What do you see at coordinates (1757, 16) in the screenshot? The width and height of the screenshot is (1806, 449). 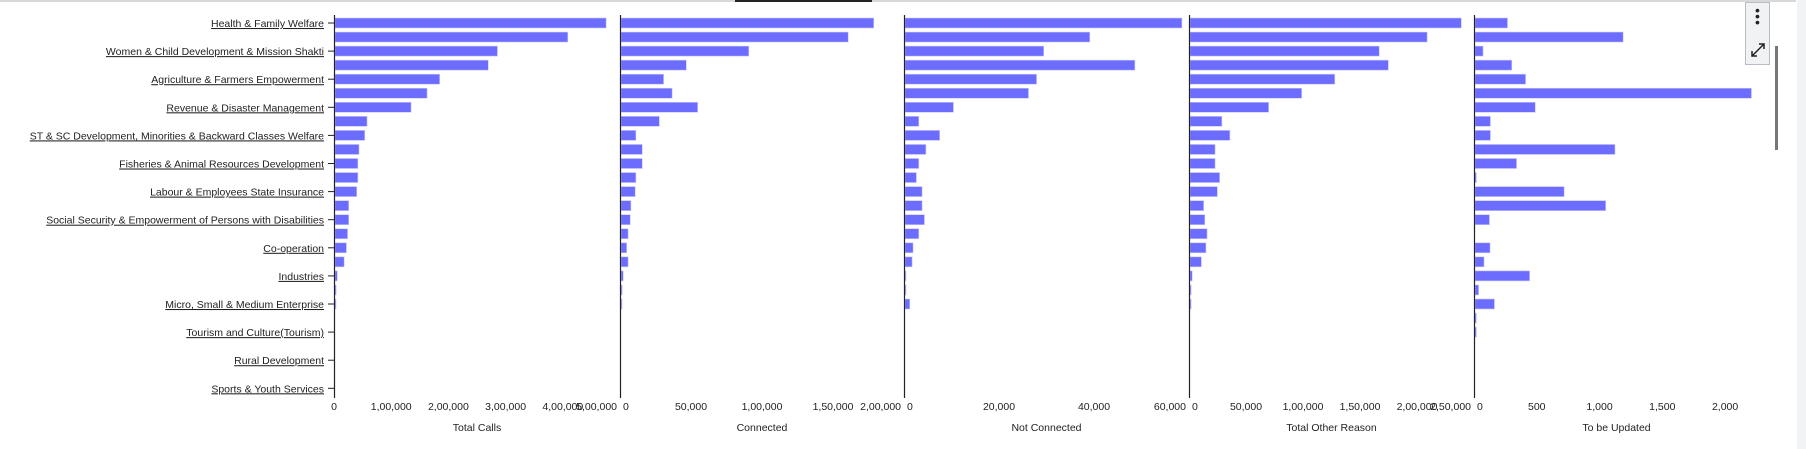 I see `more-options-icon: • • •` at bounding box center [1757, 16].